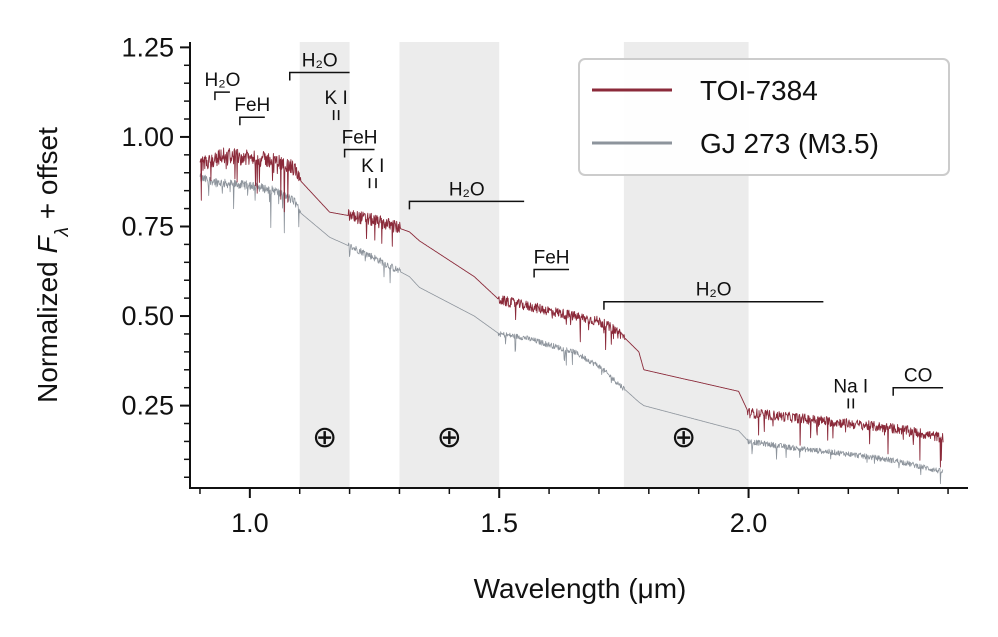 This screenshot has width=998, height=637. I want to click on feature-label-10: CO, so click(918, 376).